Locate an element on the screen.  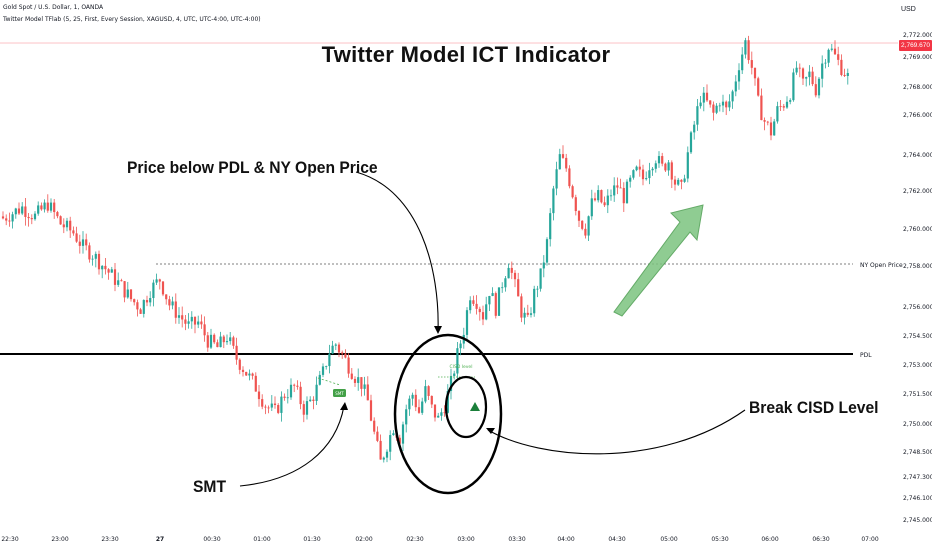
arrowhead-break-cisd is located at coordinates (490, 431).